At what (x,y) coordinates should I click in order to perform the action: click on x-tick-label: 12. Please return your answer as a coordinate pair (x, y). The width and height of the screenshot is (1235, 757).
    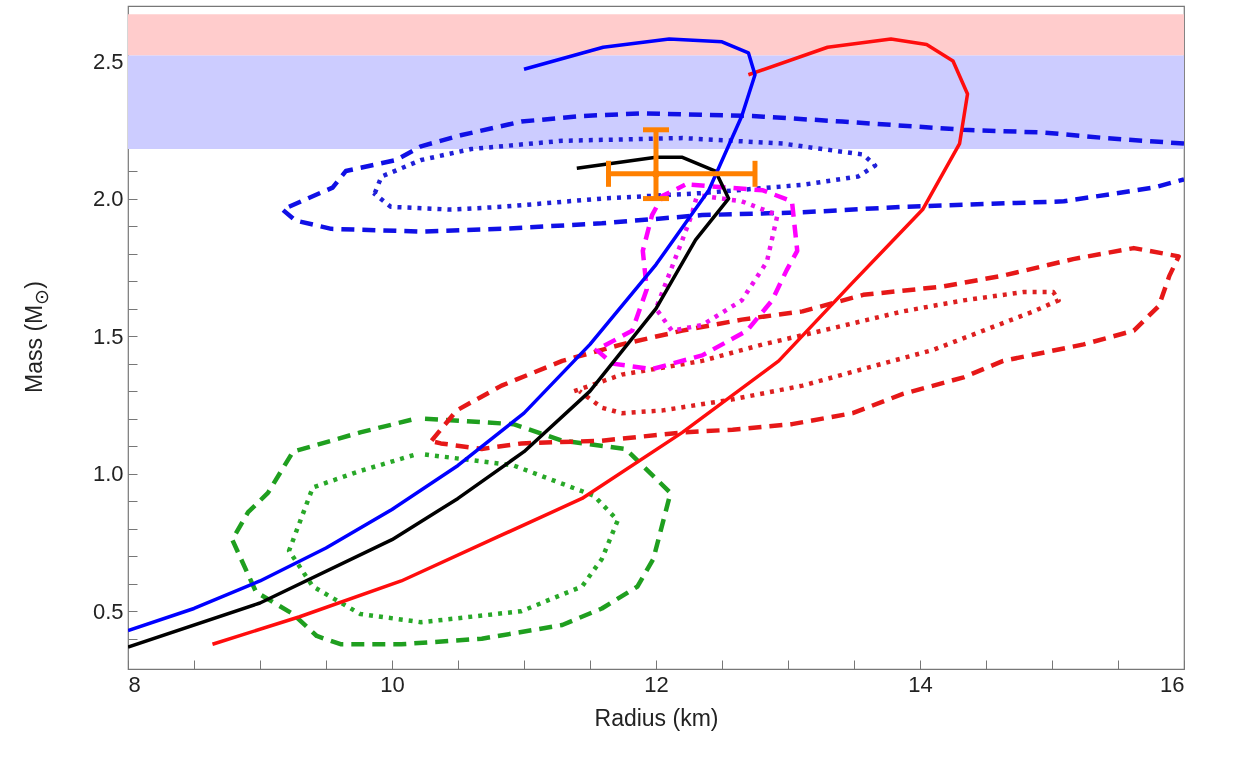
    Looking at the image, I should click on (656, 684).